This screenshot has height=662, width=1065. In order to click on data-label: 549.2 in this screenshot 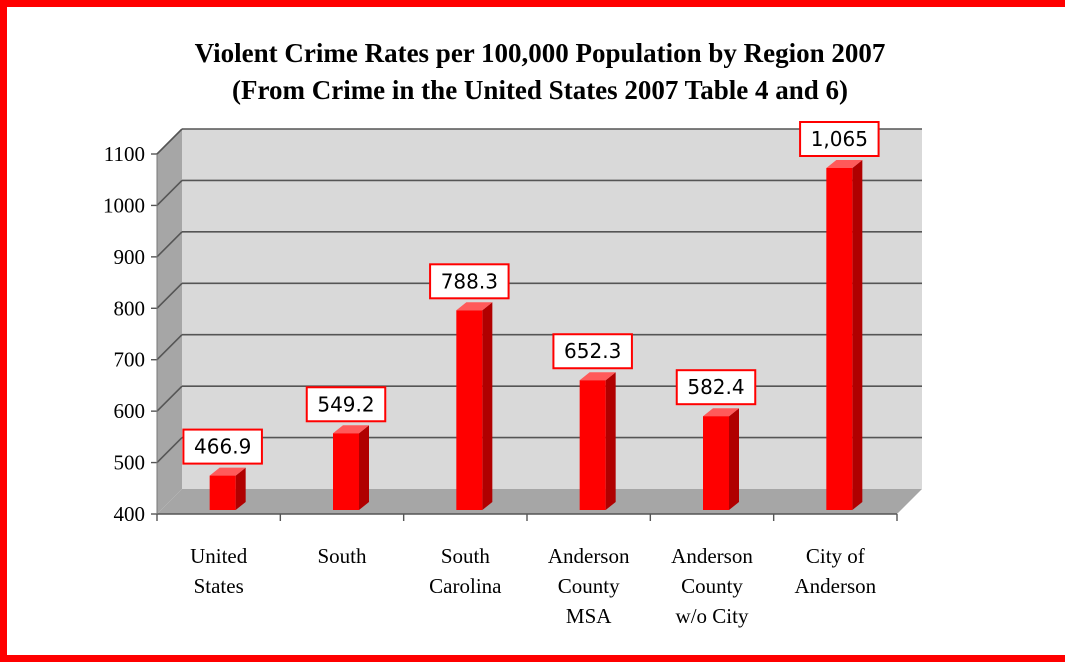, I will do `click(346, 404)`.